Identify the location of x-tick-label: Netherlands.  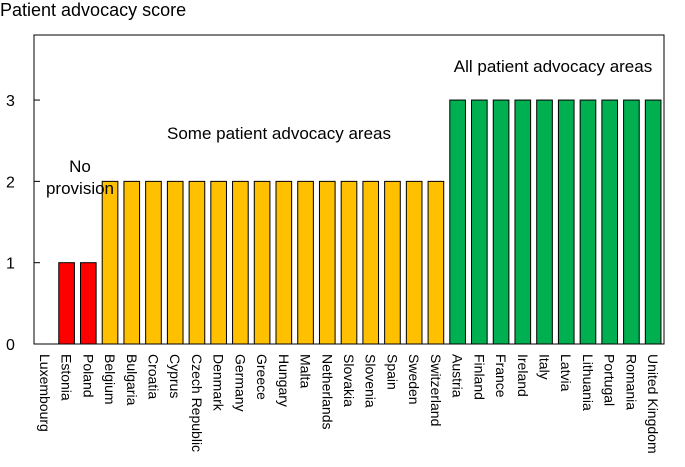
(327, 392).